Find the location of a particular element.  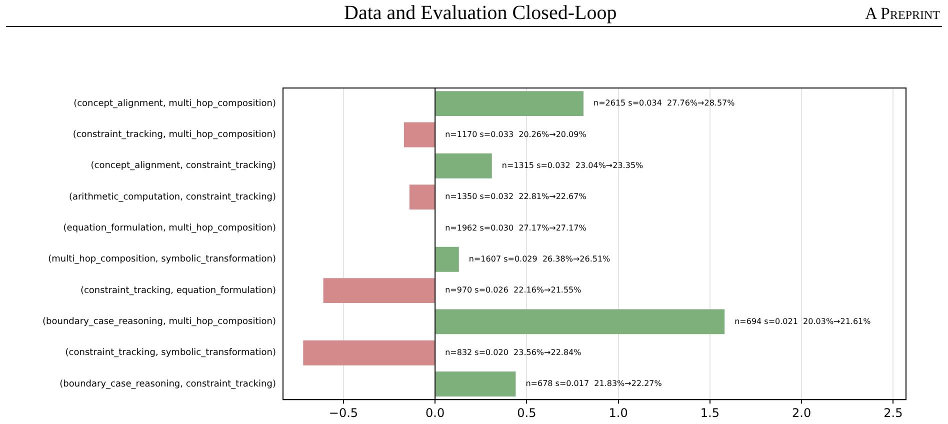

text: A Preprint is located at coordinates (902, 14).